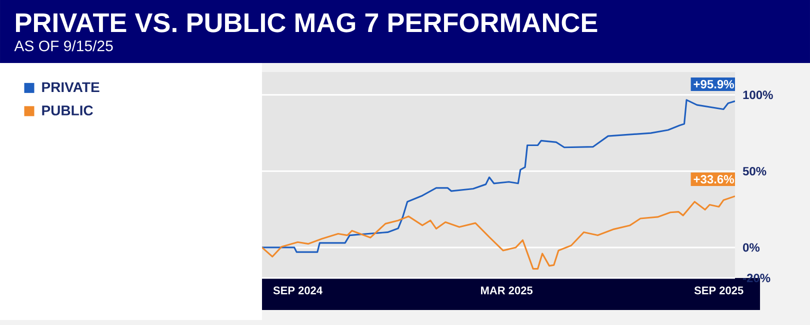  Describe the element at coordinates (719, 290) in the screenshot. I see `x-tick-label: SEP 2025` at that location.